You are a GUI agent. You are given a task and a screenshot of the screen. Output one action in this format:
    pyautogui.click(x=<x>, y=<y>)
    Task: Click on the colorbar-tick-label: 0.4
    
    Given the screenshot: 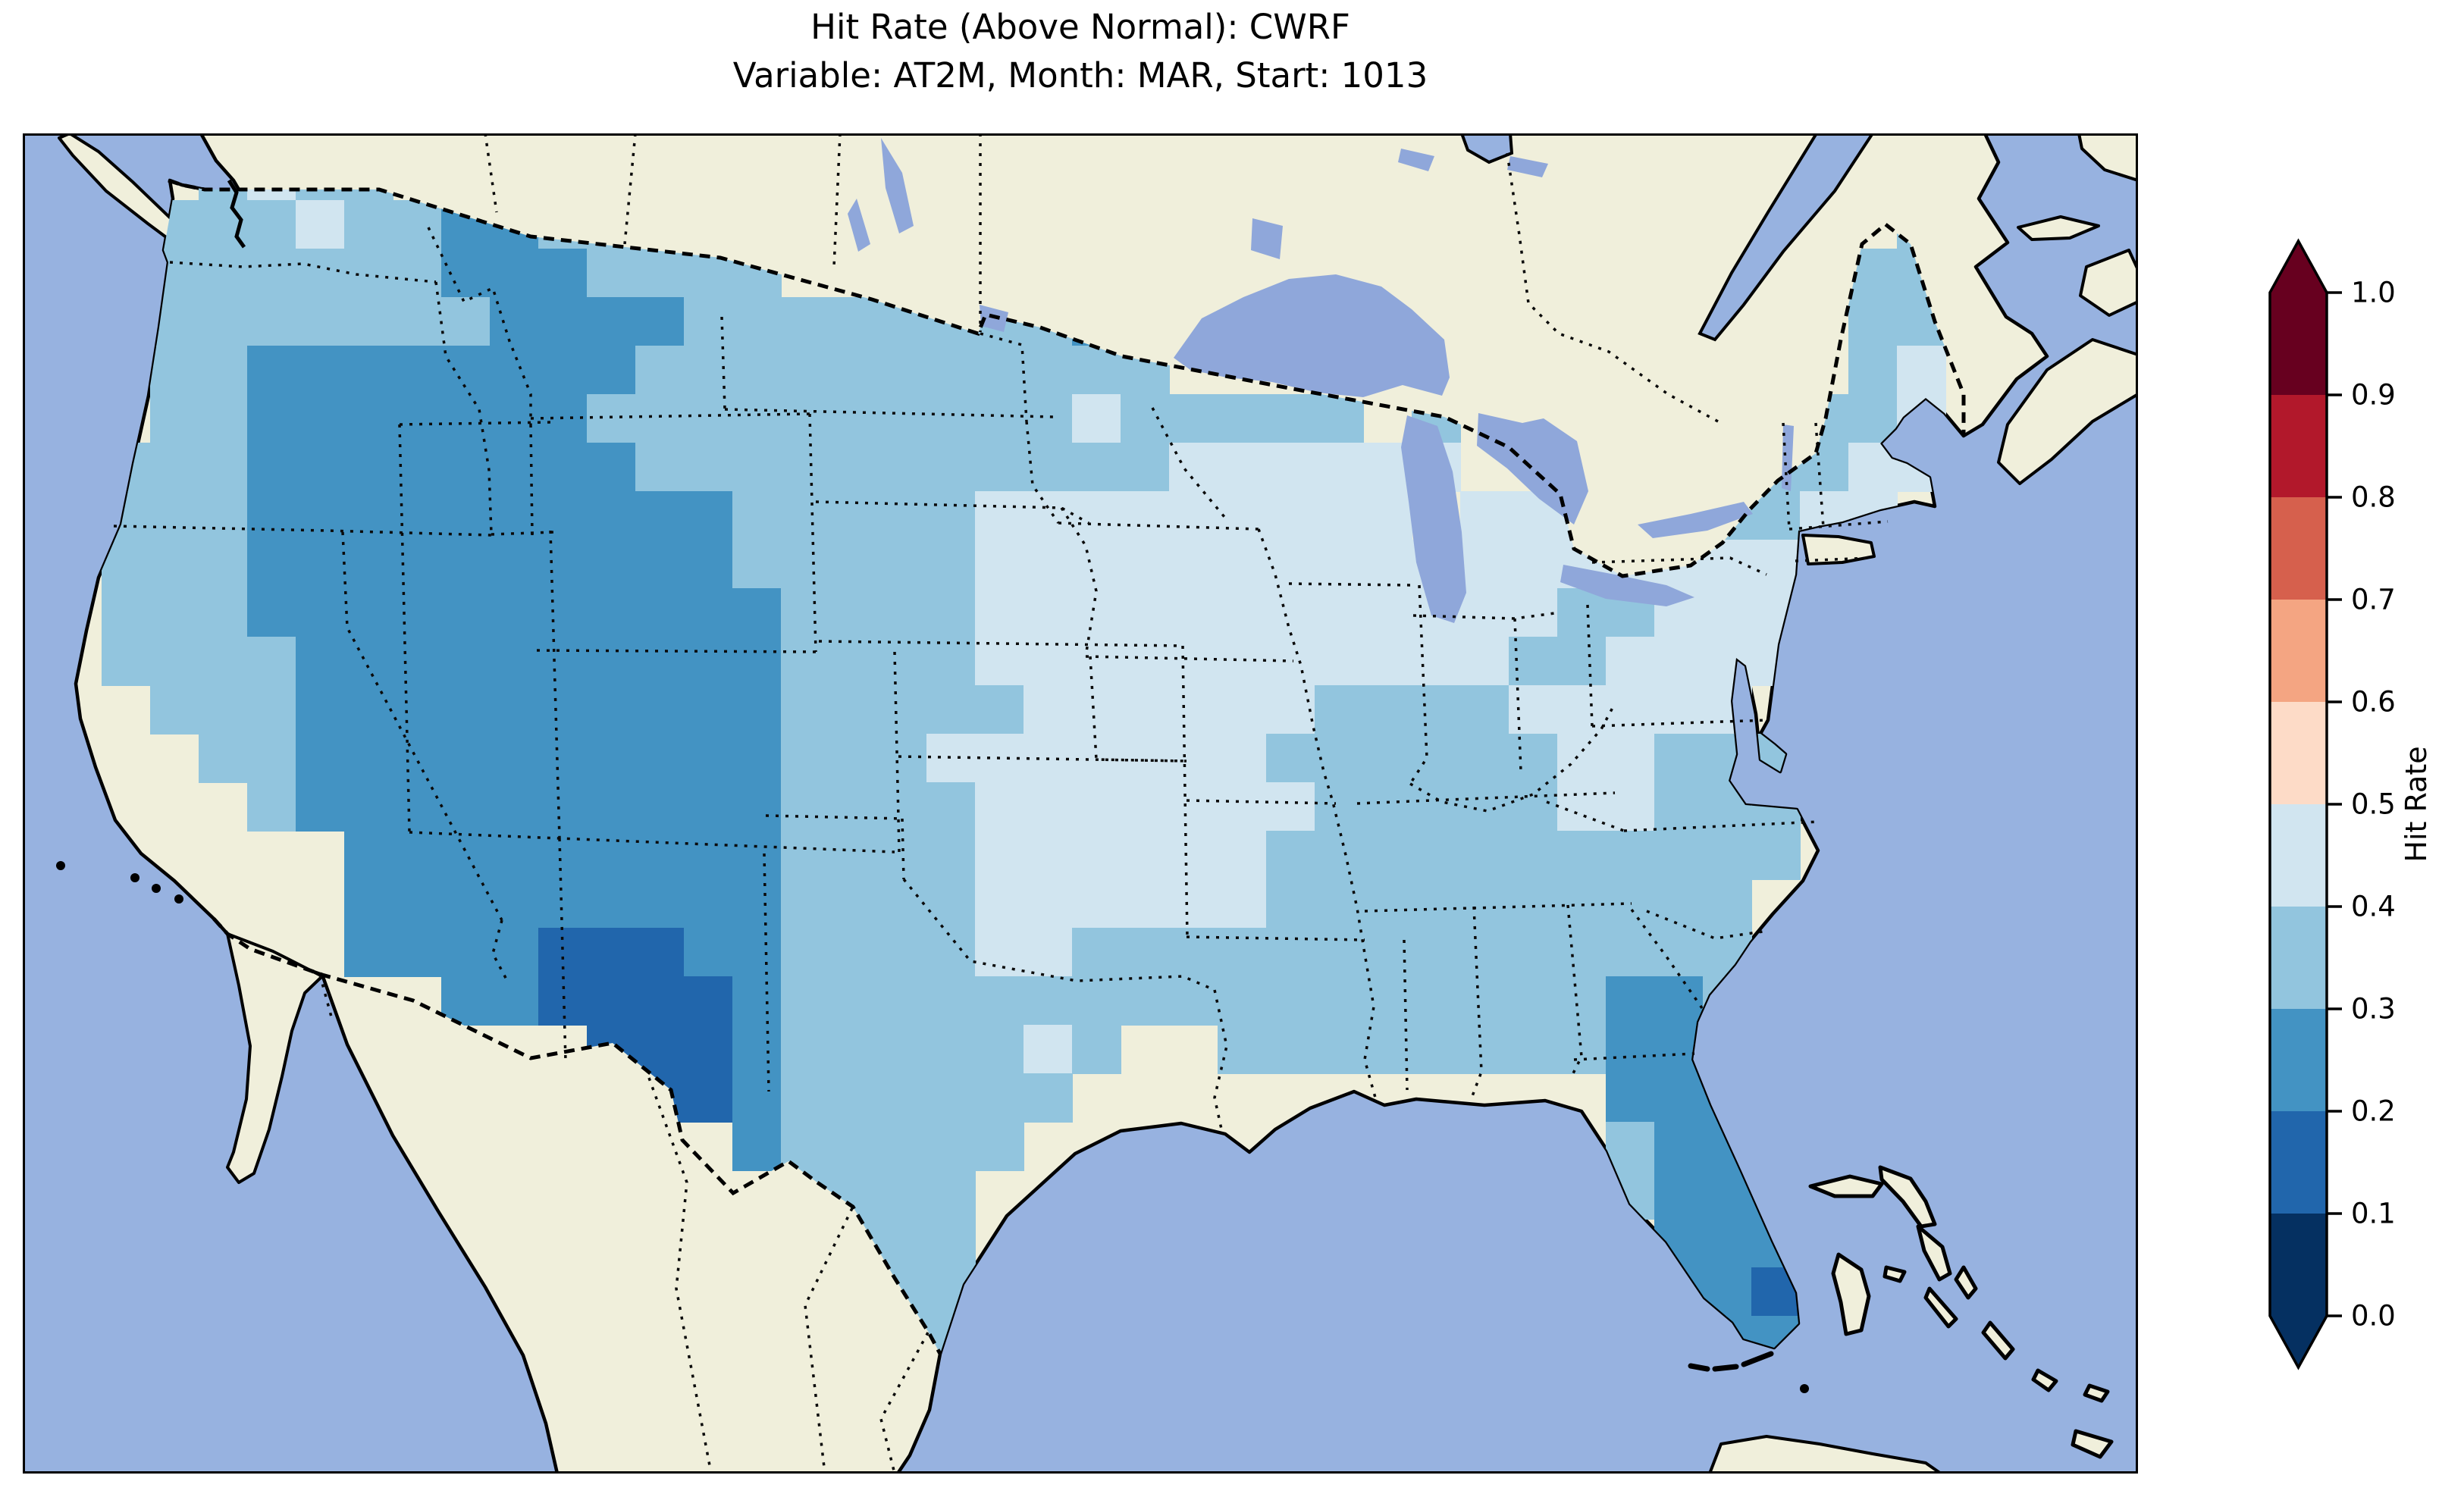 What is the action you would take?
    pyautogui.click(x=2374, y=907)
    